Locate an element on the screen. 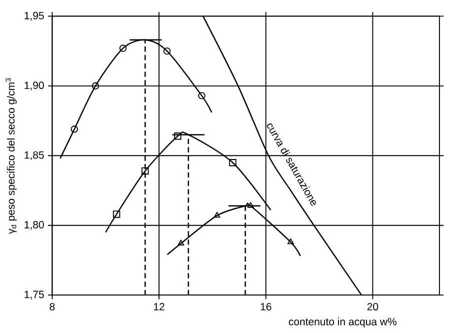  y-axis-title: γ$_{d}$ peso specifico del secco g/cm$^{3}$ is located at coordinates (11, 156).